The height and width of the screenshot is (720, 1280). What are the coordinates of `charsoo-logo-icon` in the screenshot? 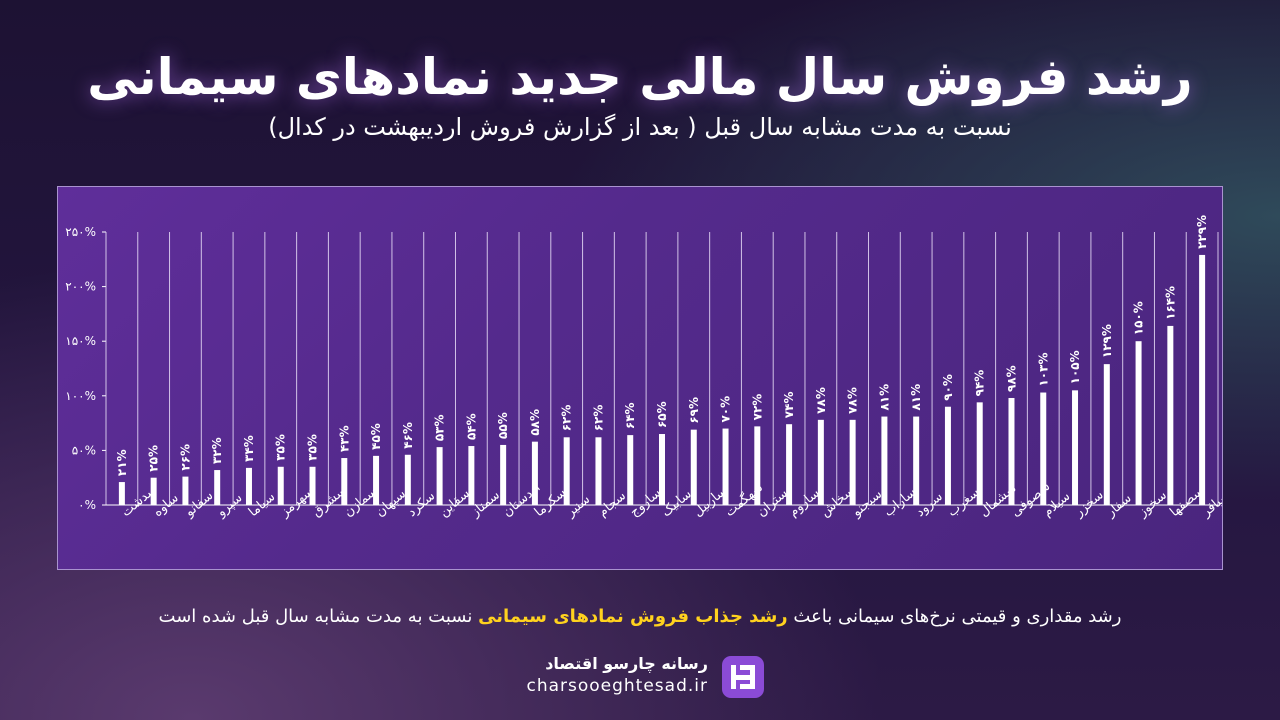 It's located at (743, 677).